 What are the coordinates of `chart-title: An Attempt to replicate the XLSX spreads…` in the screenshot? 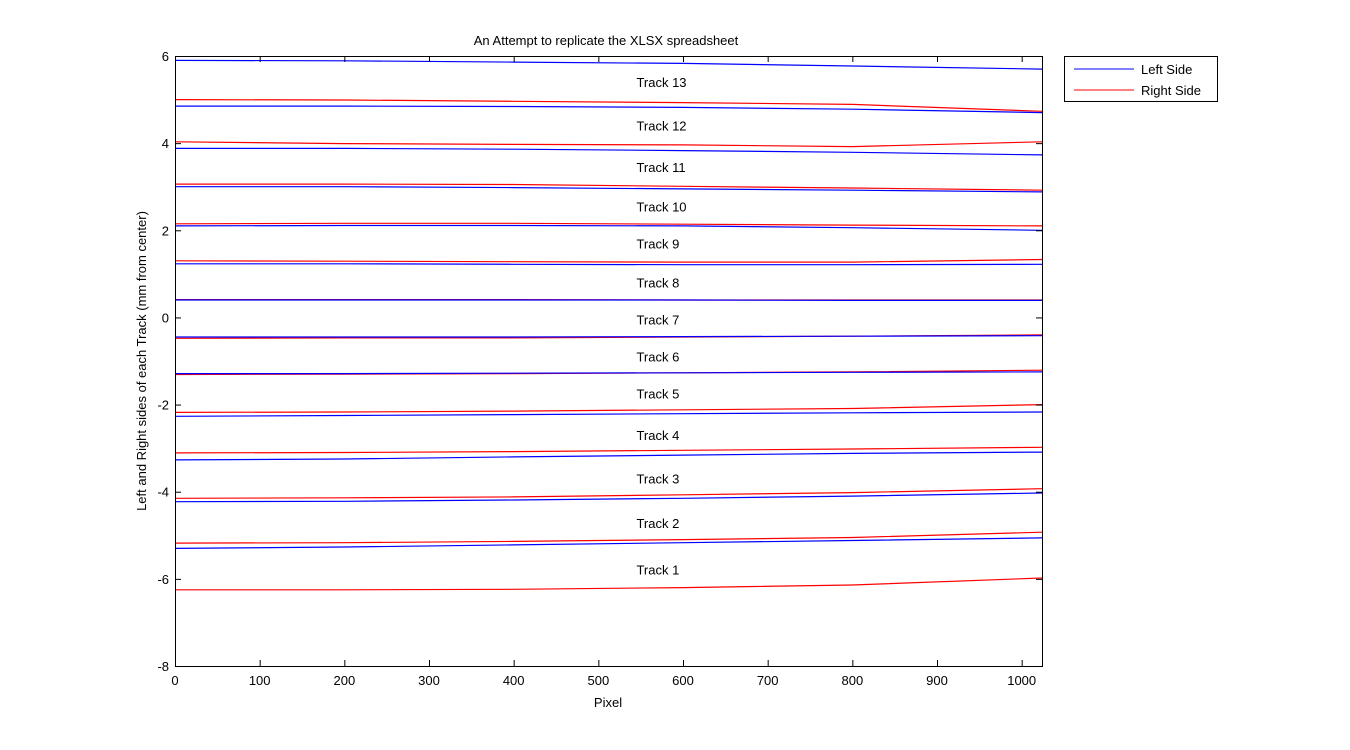 It's located at (606, 40).